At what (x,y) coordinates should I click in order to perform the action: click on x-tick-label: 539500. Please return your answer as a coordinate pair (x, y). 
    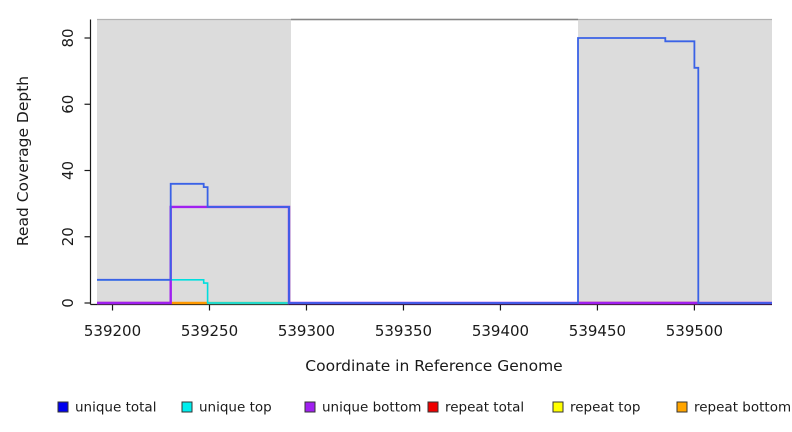
    Looking at the image, I should click on (694, 331).